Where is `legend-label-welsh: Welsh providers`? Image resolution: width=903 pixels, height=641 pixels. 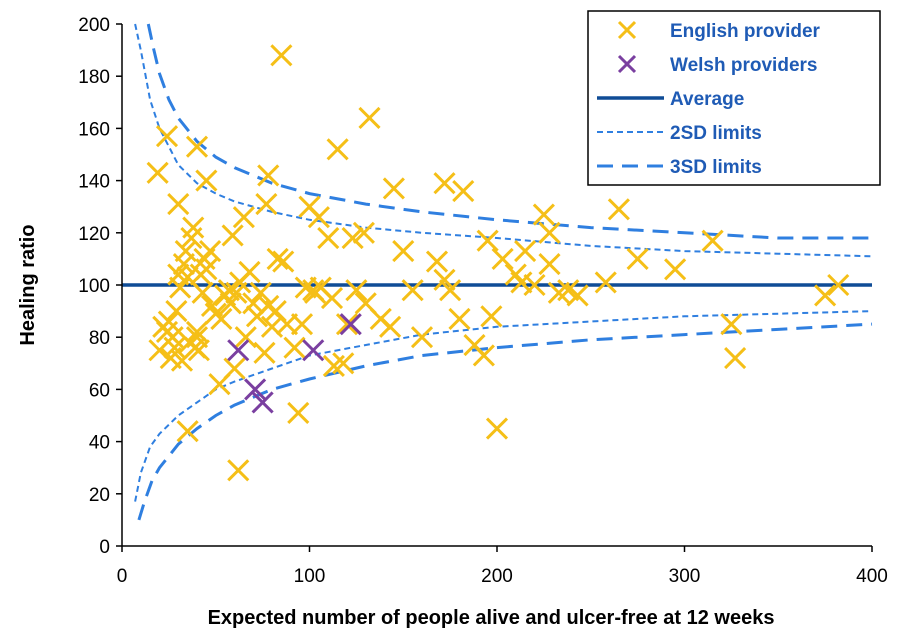 legend-label-welsh: Welsh providers is located at coordinates (743, 65).